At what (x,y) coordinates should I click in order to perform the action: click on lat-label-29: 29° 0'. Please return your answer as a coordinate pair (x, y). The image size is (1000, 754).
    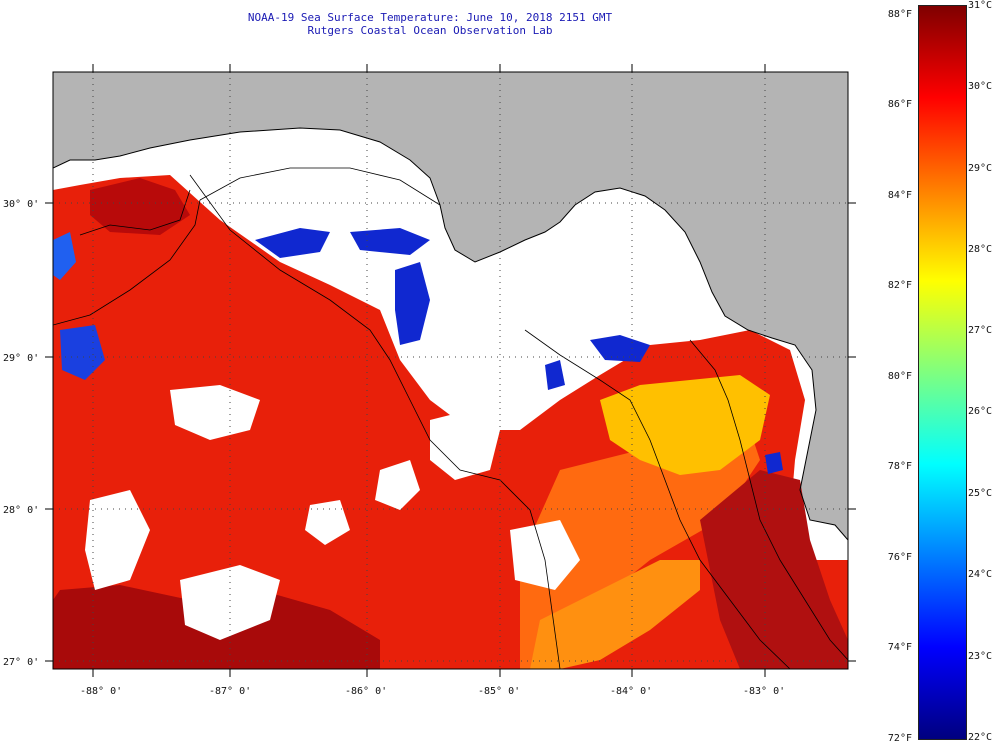
    Looking at the image, I should click on (21, 358).